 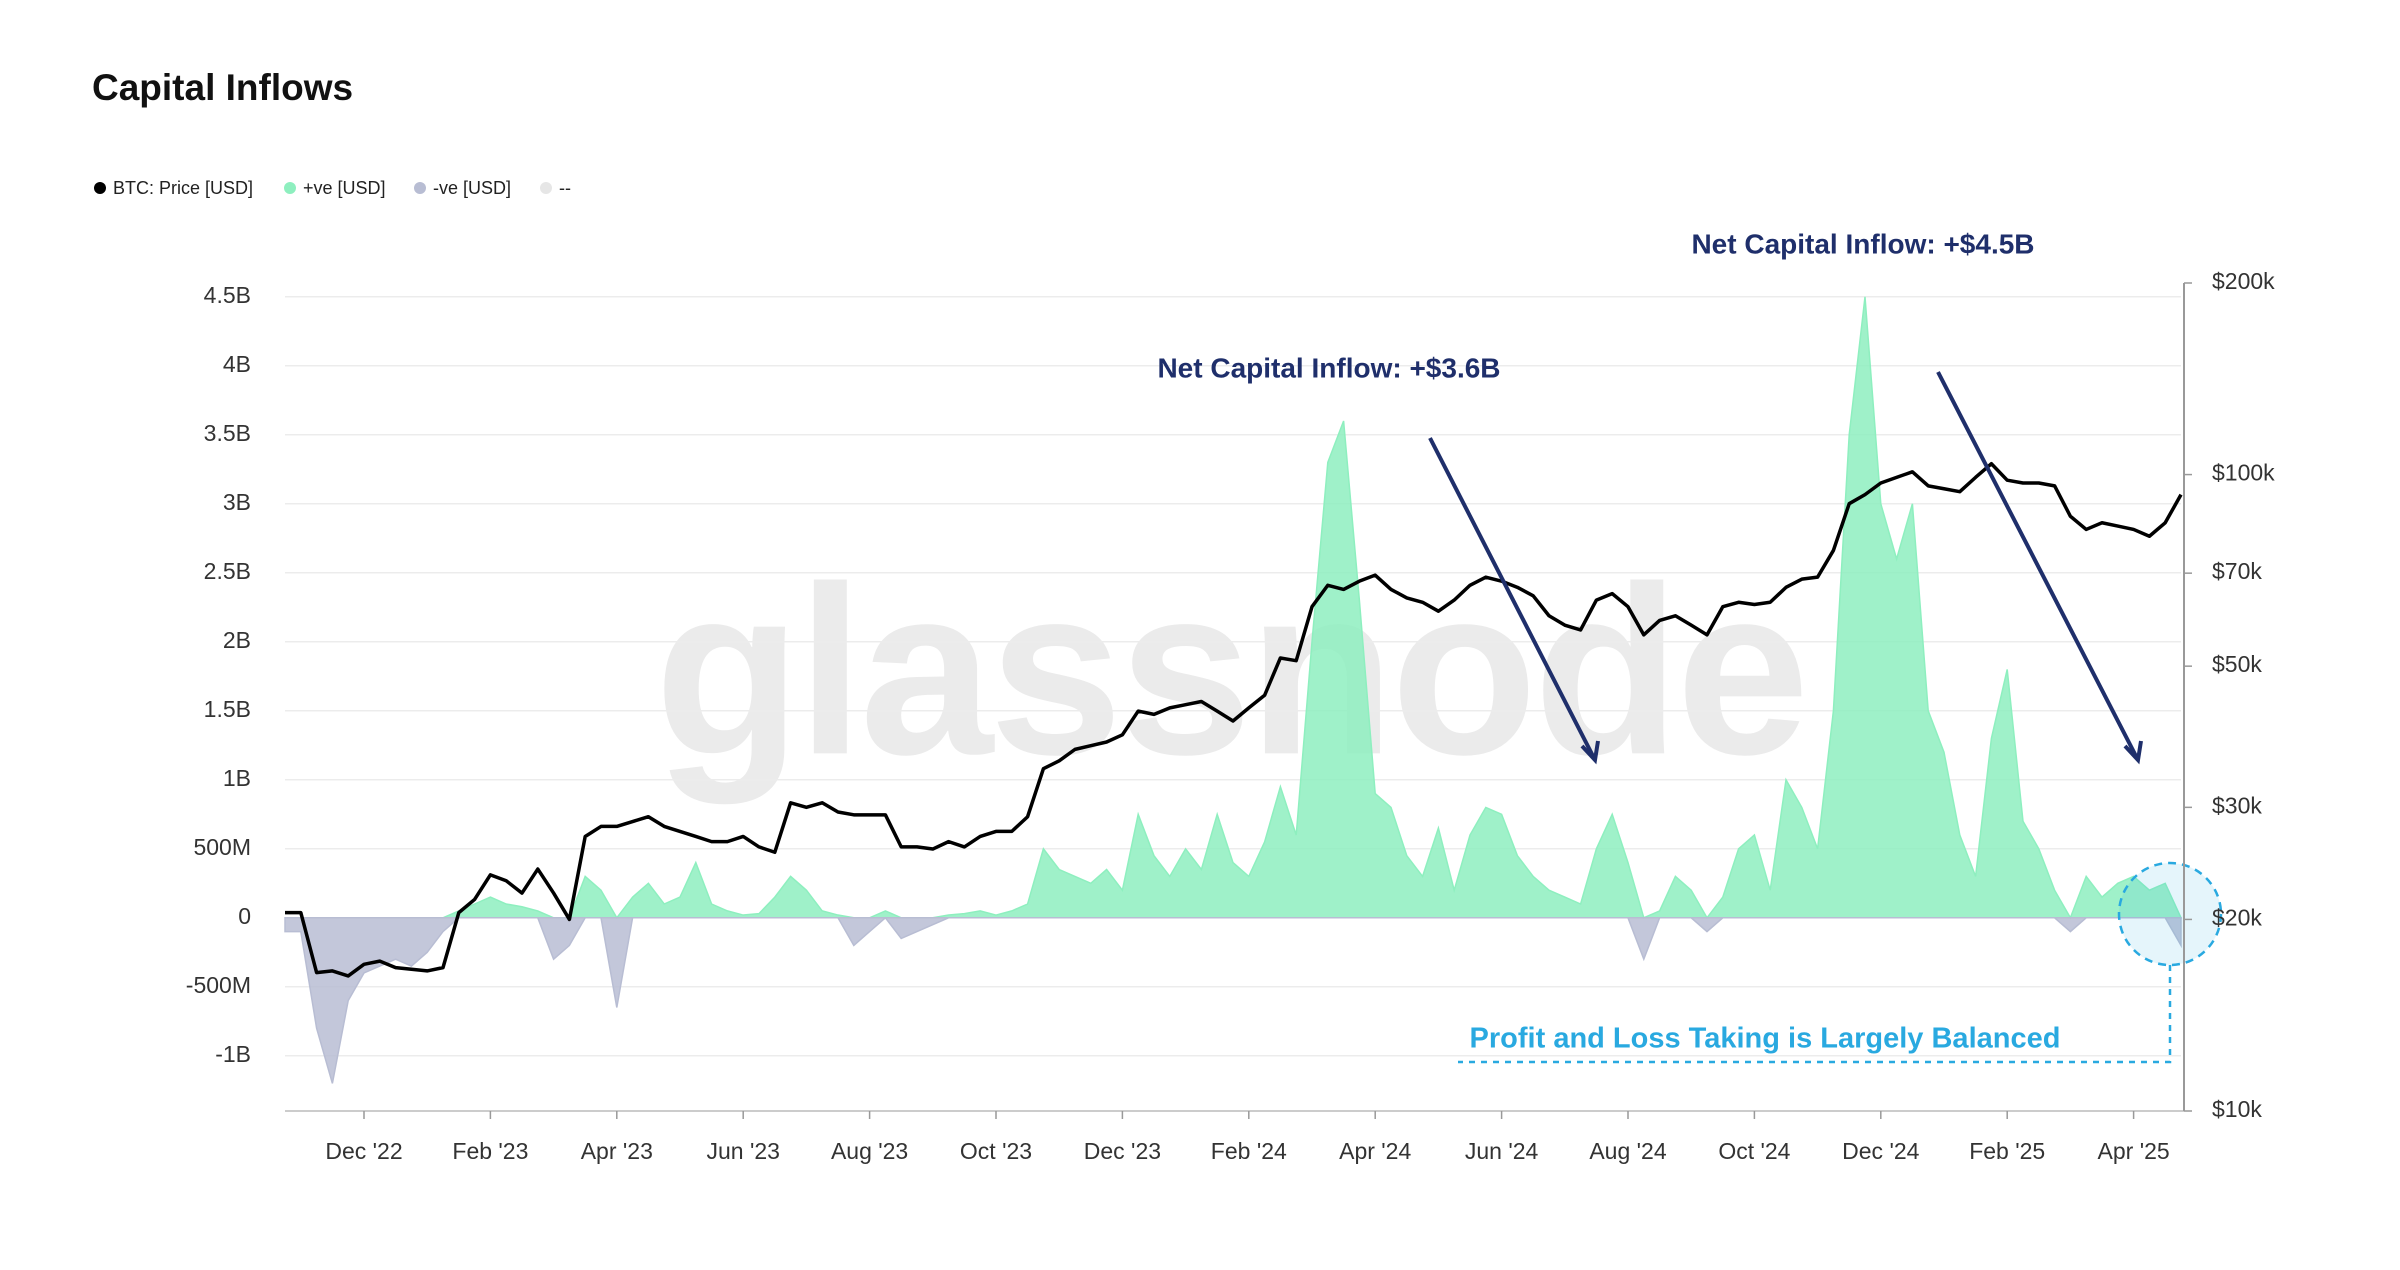 I want to click on y2-tick-label: $200k, so click(x=2243, y=281).